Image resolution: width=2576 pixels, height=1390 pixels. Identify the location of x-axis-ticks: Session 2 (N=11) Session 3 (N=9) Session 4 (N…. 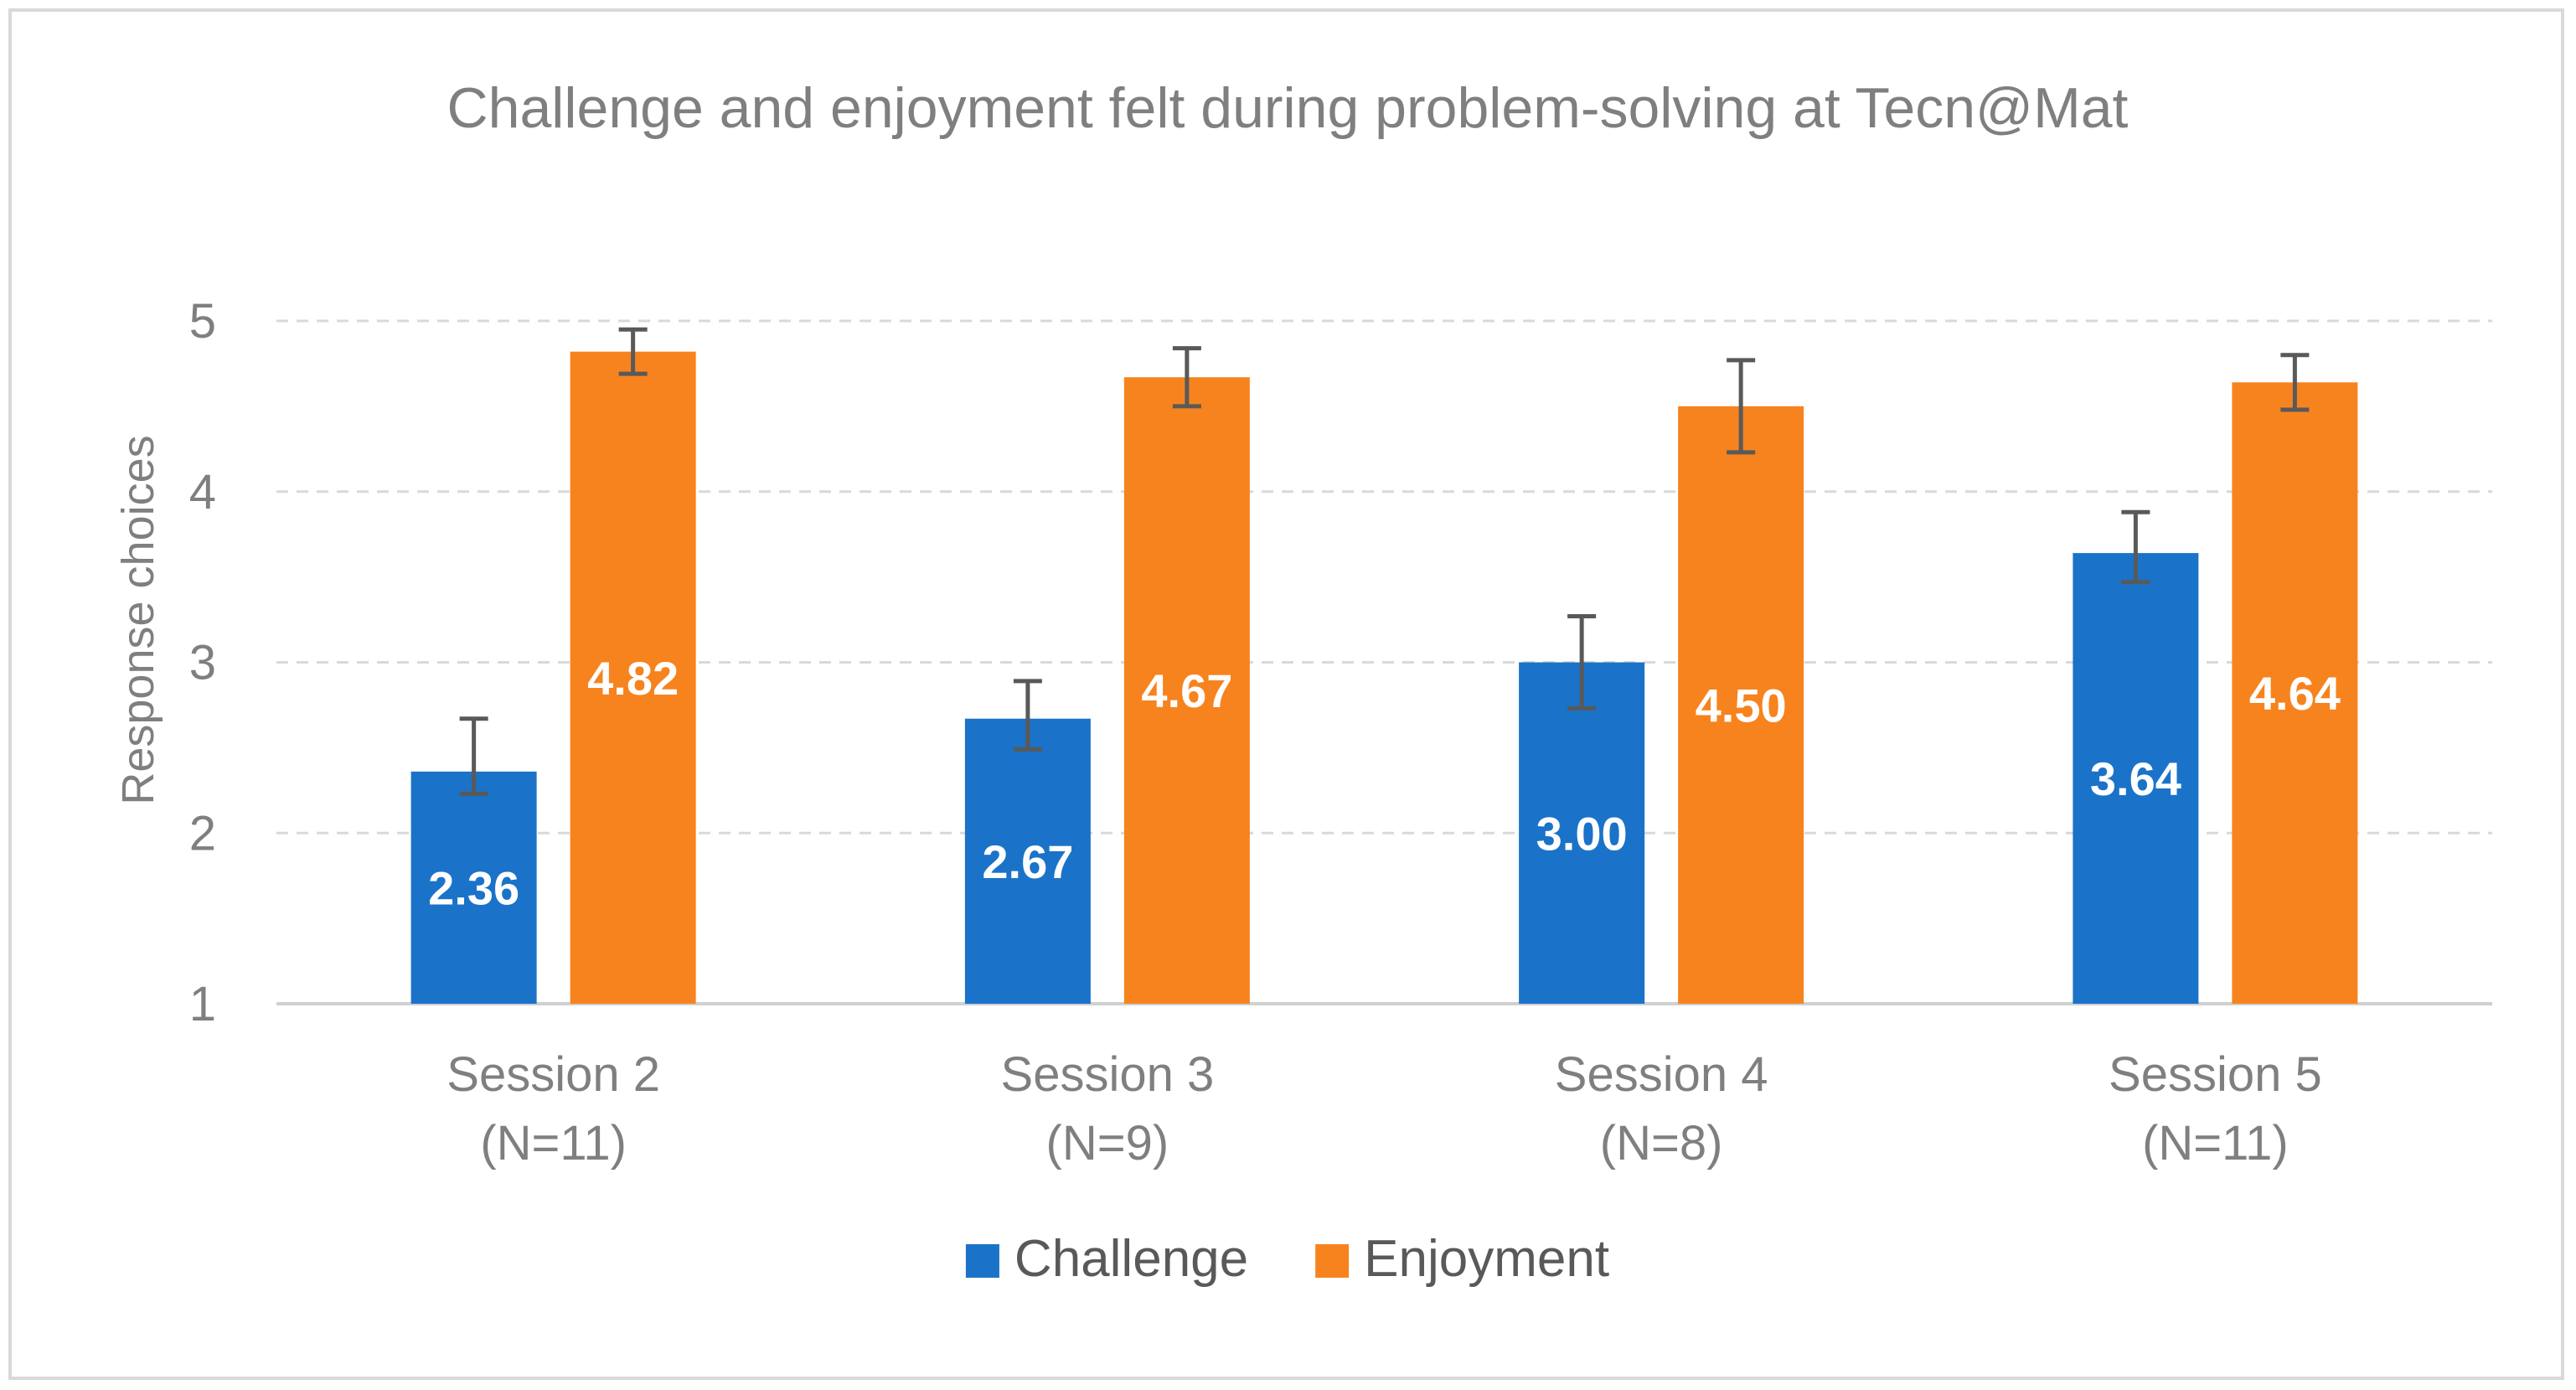
(1384, 1108).